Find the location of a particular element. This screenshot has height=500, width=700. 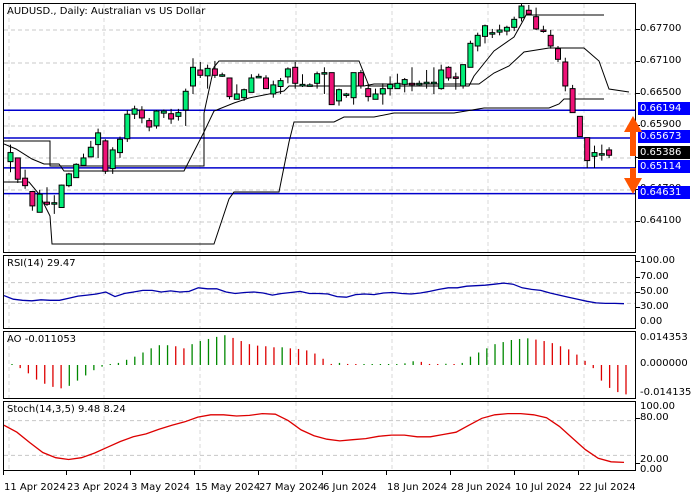

rsi-line-chart is located at coordinates (319, 292).